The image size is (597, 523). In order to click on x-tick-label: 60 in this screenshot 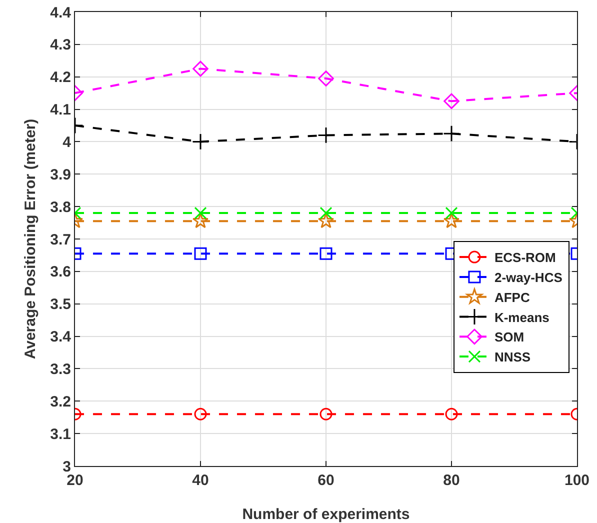, I will do `click(326, 480)`.